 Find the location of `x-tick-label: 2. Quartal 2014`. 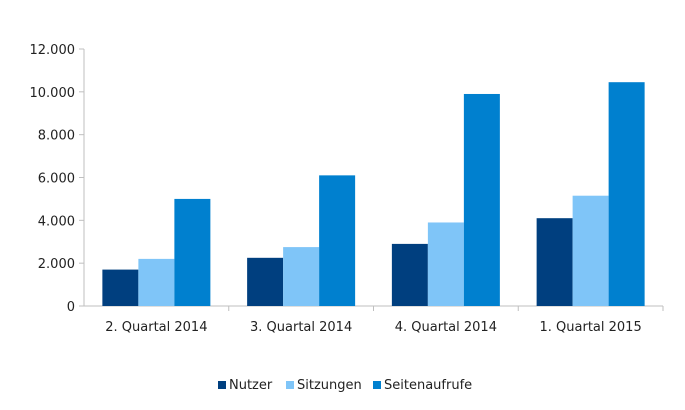

x-tick-label: 2. Quartal 2014 is located at coordinates (156, 327).